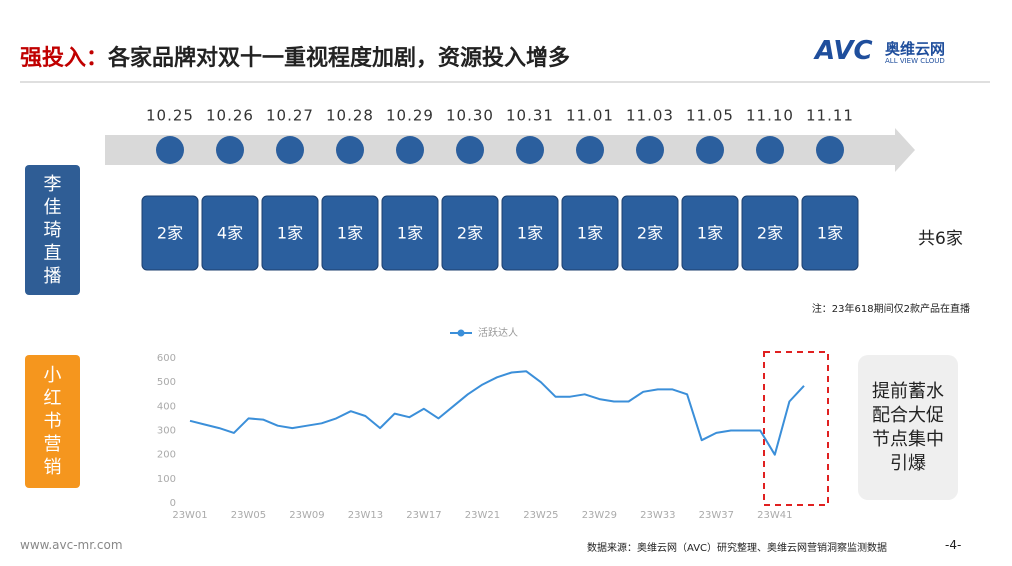 Image resolution: width=1012 pixels, height=566 pixels. Describe the element at coordinates (796, 428) in the screenshot. I see `highlight-box` at that location.